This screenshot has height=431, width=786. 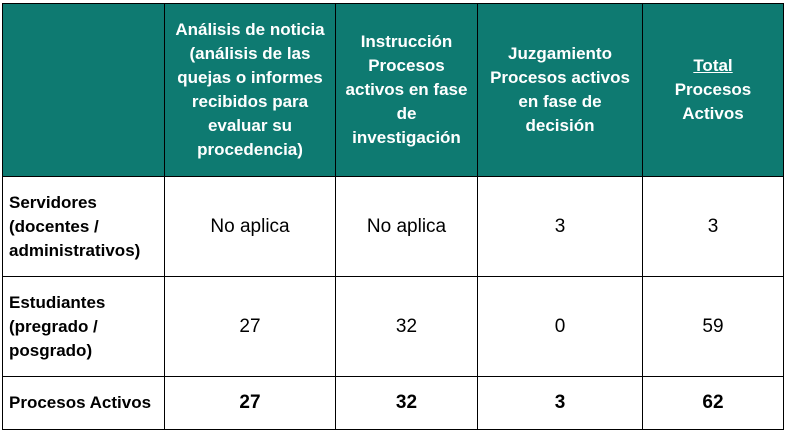 I want to click on row-label-estudiantes: Estudiantes (pregrado / posgrado), so click(x=83, y=326).